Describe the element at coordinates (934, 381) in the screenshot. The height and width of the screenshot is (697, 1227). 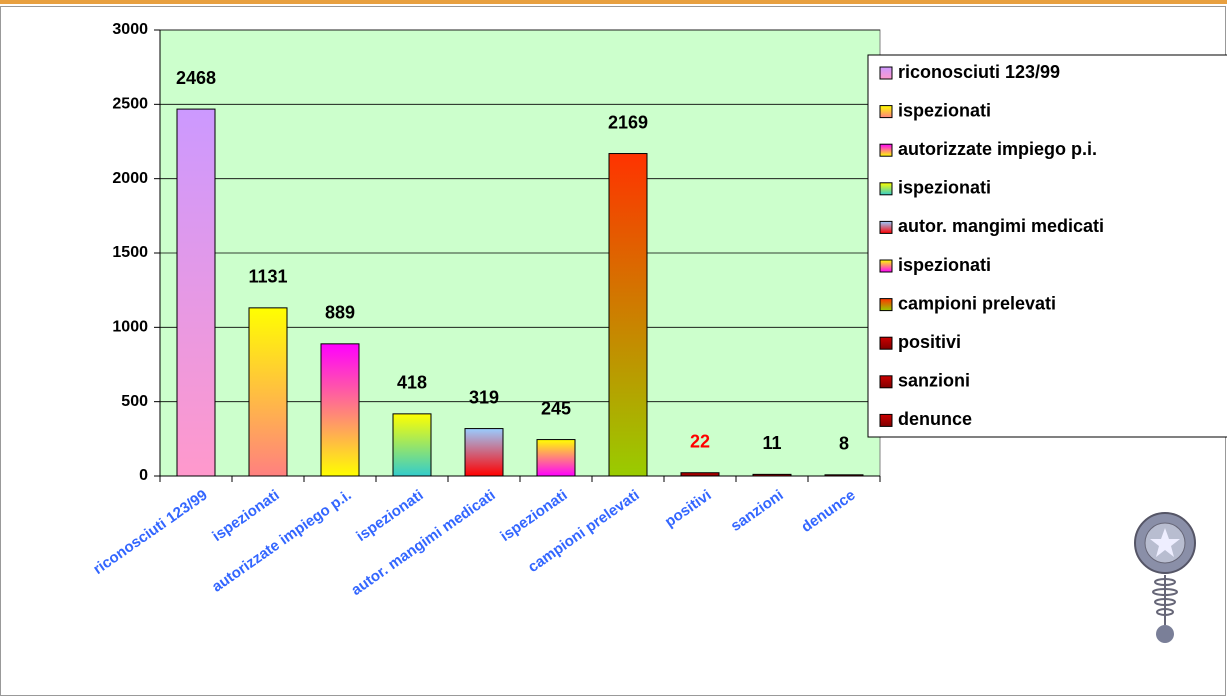
I see `legend-label: sanzioni` at that location.